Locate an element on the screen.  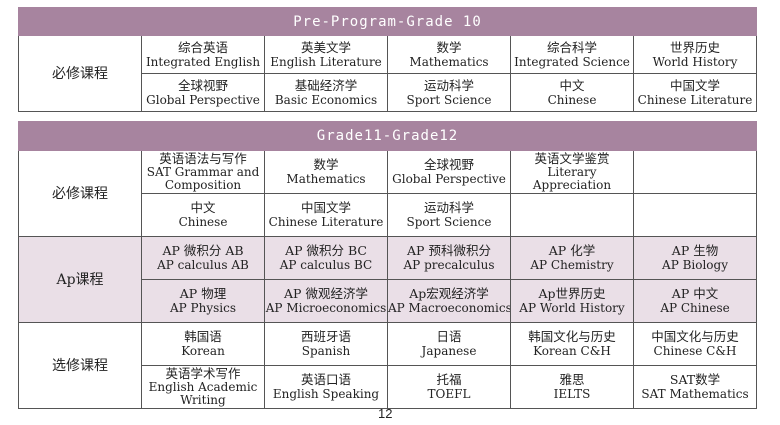
section-title: Grade11-Grade12 is located at coordinates (387, 136).